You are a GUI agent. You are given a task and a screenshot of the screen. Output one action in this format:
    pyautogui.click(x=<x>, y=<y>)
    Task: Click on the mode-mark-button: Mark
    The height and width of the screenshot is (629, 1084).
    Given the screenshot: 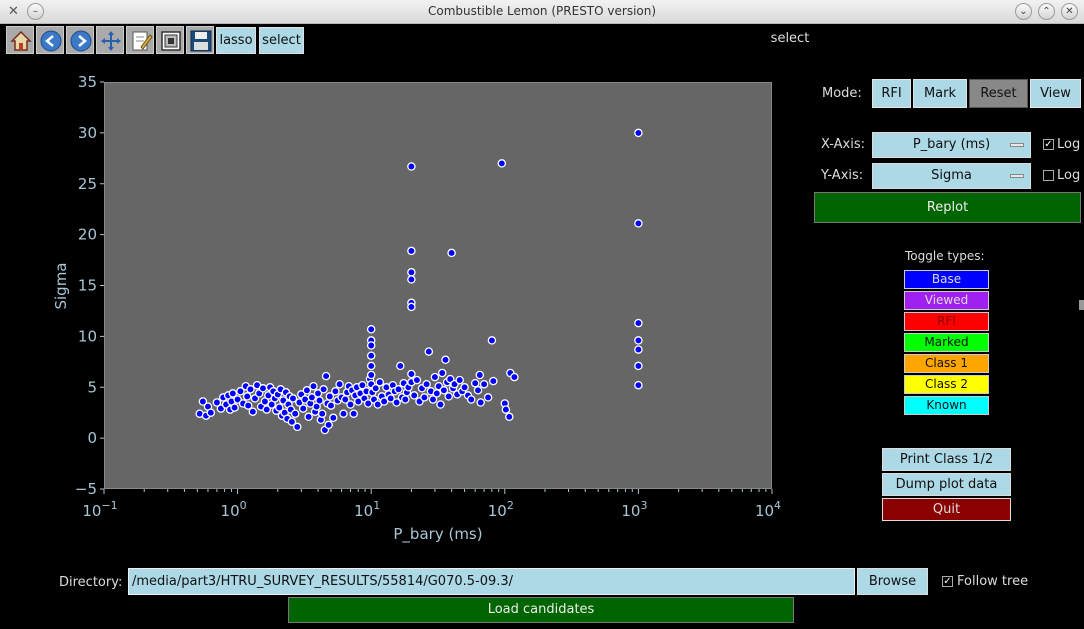 What is the action you would take?
    pyautogui.click(x=940, y=93)
    